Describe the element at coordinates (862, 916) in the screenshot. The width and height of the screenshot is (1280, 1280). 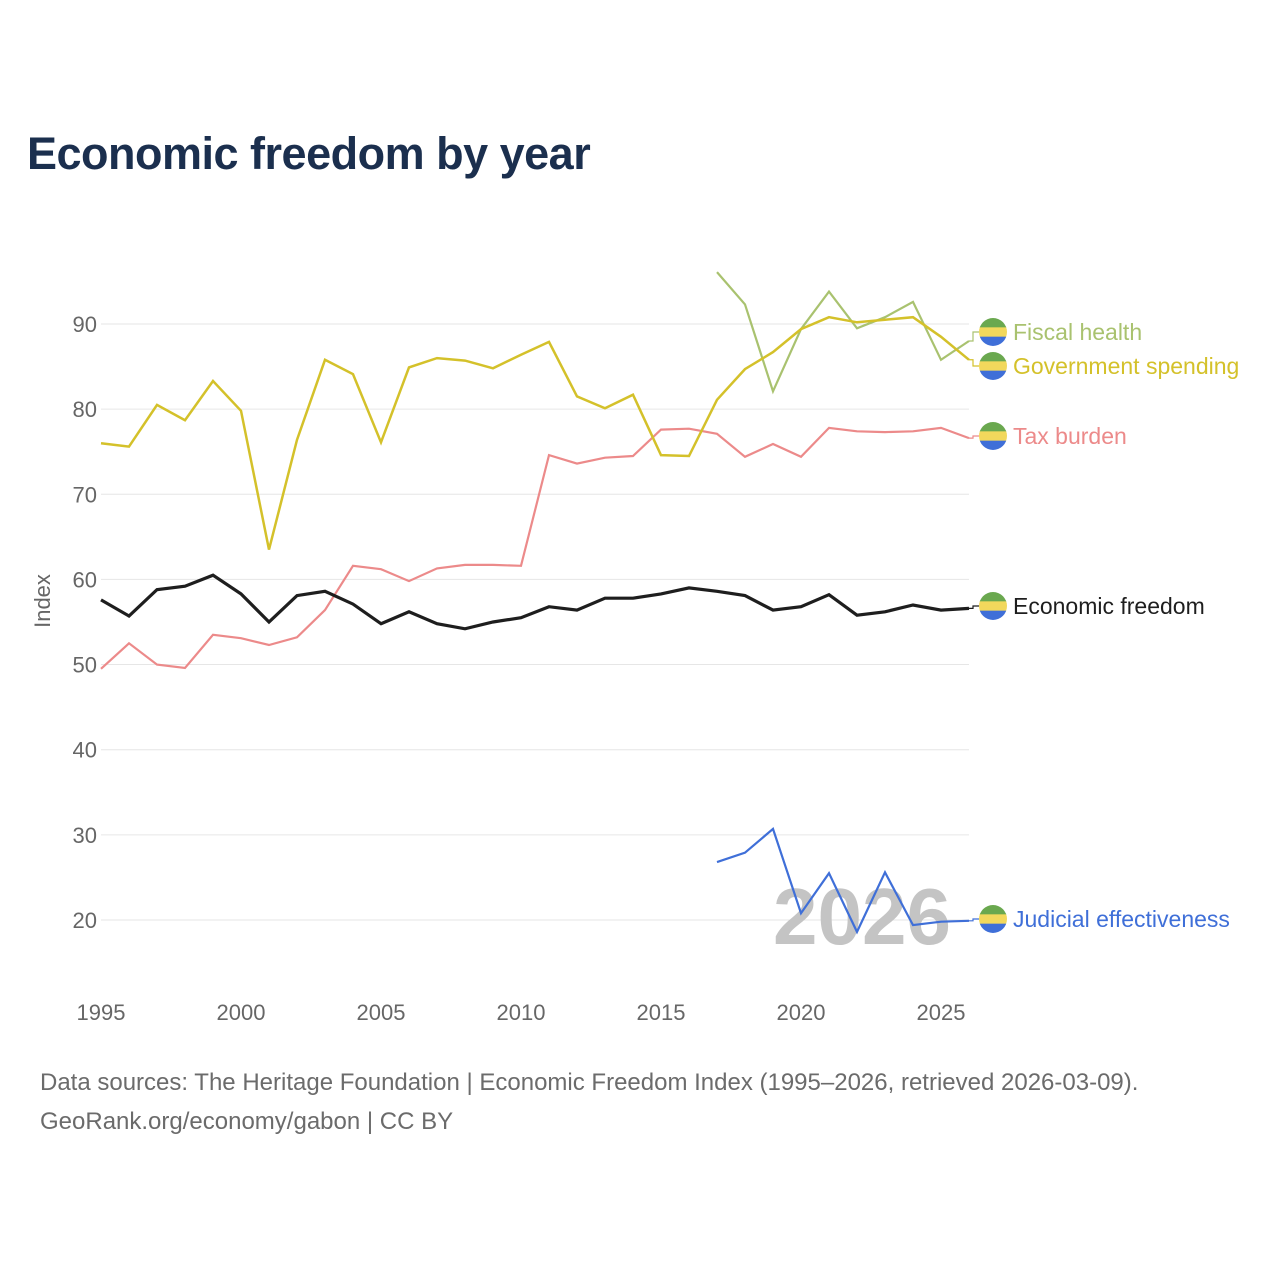
I see `year-watermark: 2026` at that location.